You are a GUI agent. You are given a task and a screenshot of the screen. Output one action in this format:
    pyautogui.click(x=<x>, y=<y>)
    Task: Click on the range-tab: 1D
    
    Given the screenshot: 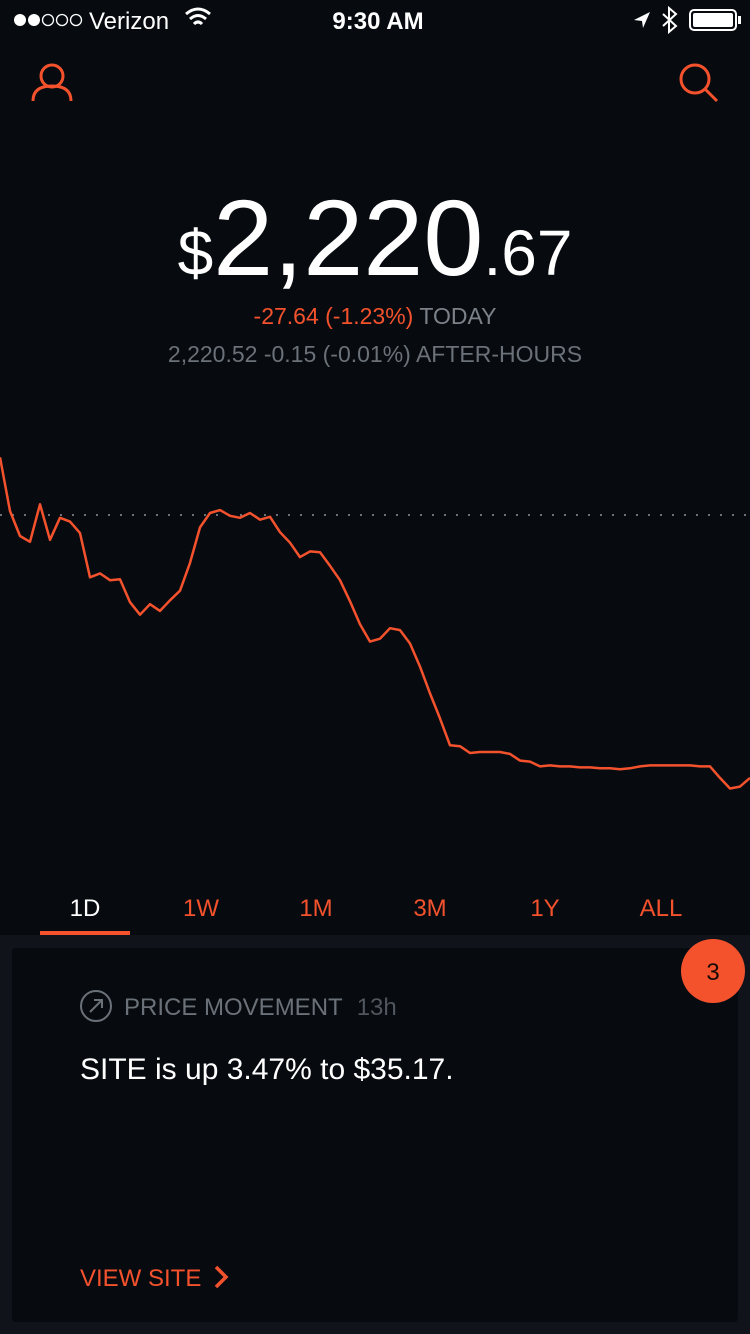 What is the action you would take?
    pyautogui.click(x=85, y=908)
    